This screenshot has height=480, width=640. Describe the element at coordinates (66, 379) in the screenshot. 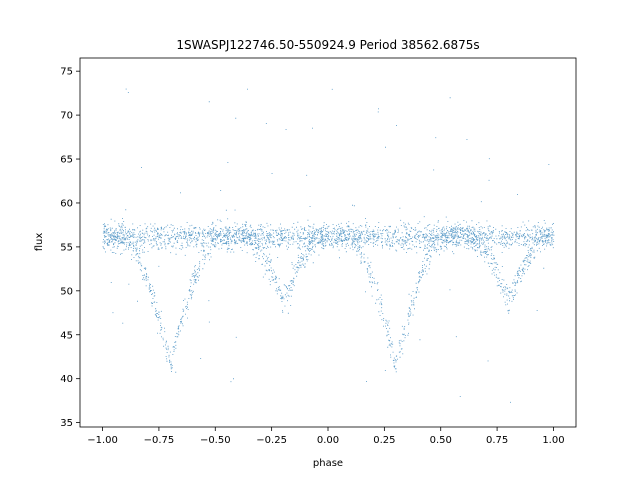

I see `y-tick-label: 40` at that location.